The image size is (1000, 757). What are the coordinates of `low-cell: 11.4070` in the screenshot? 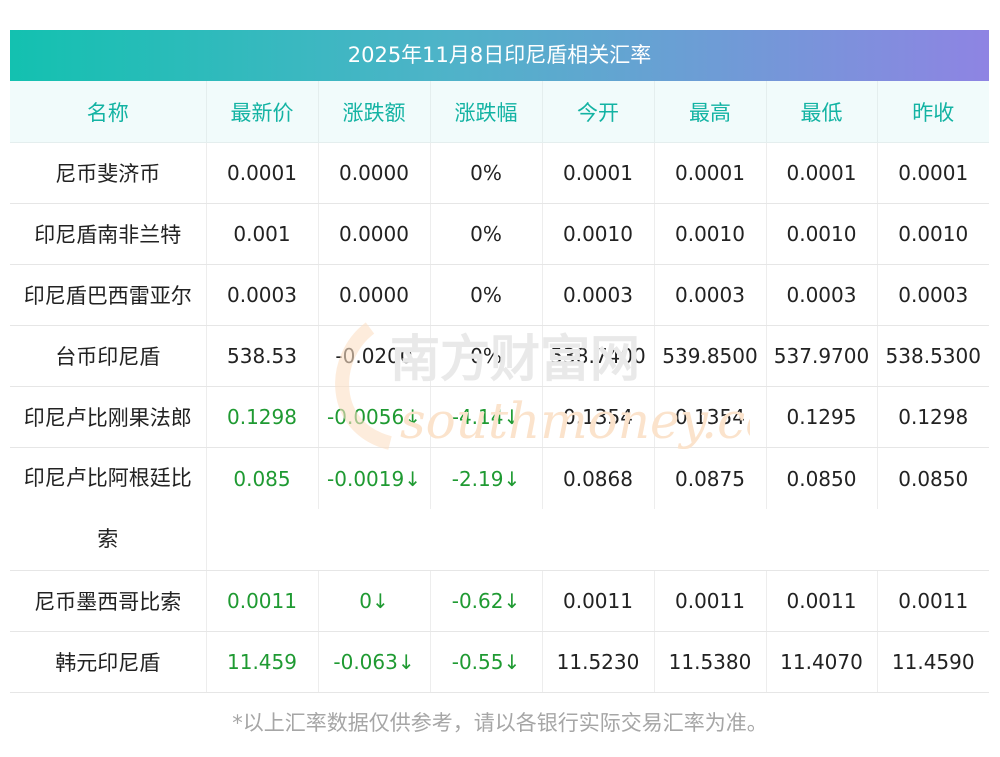 It's located at (822, 662).